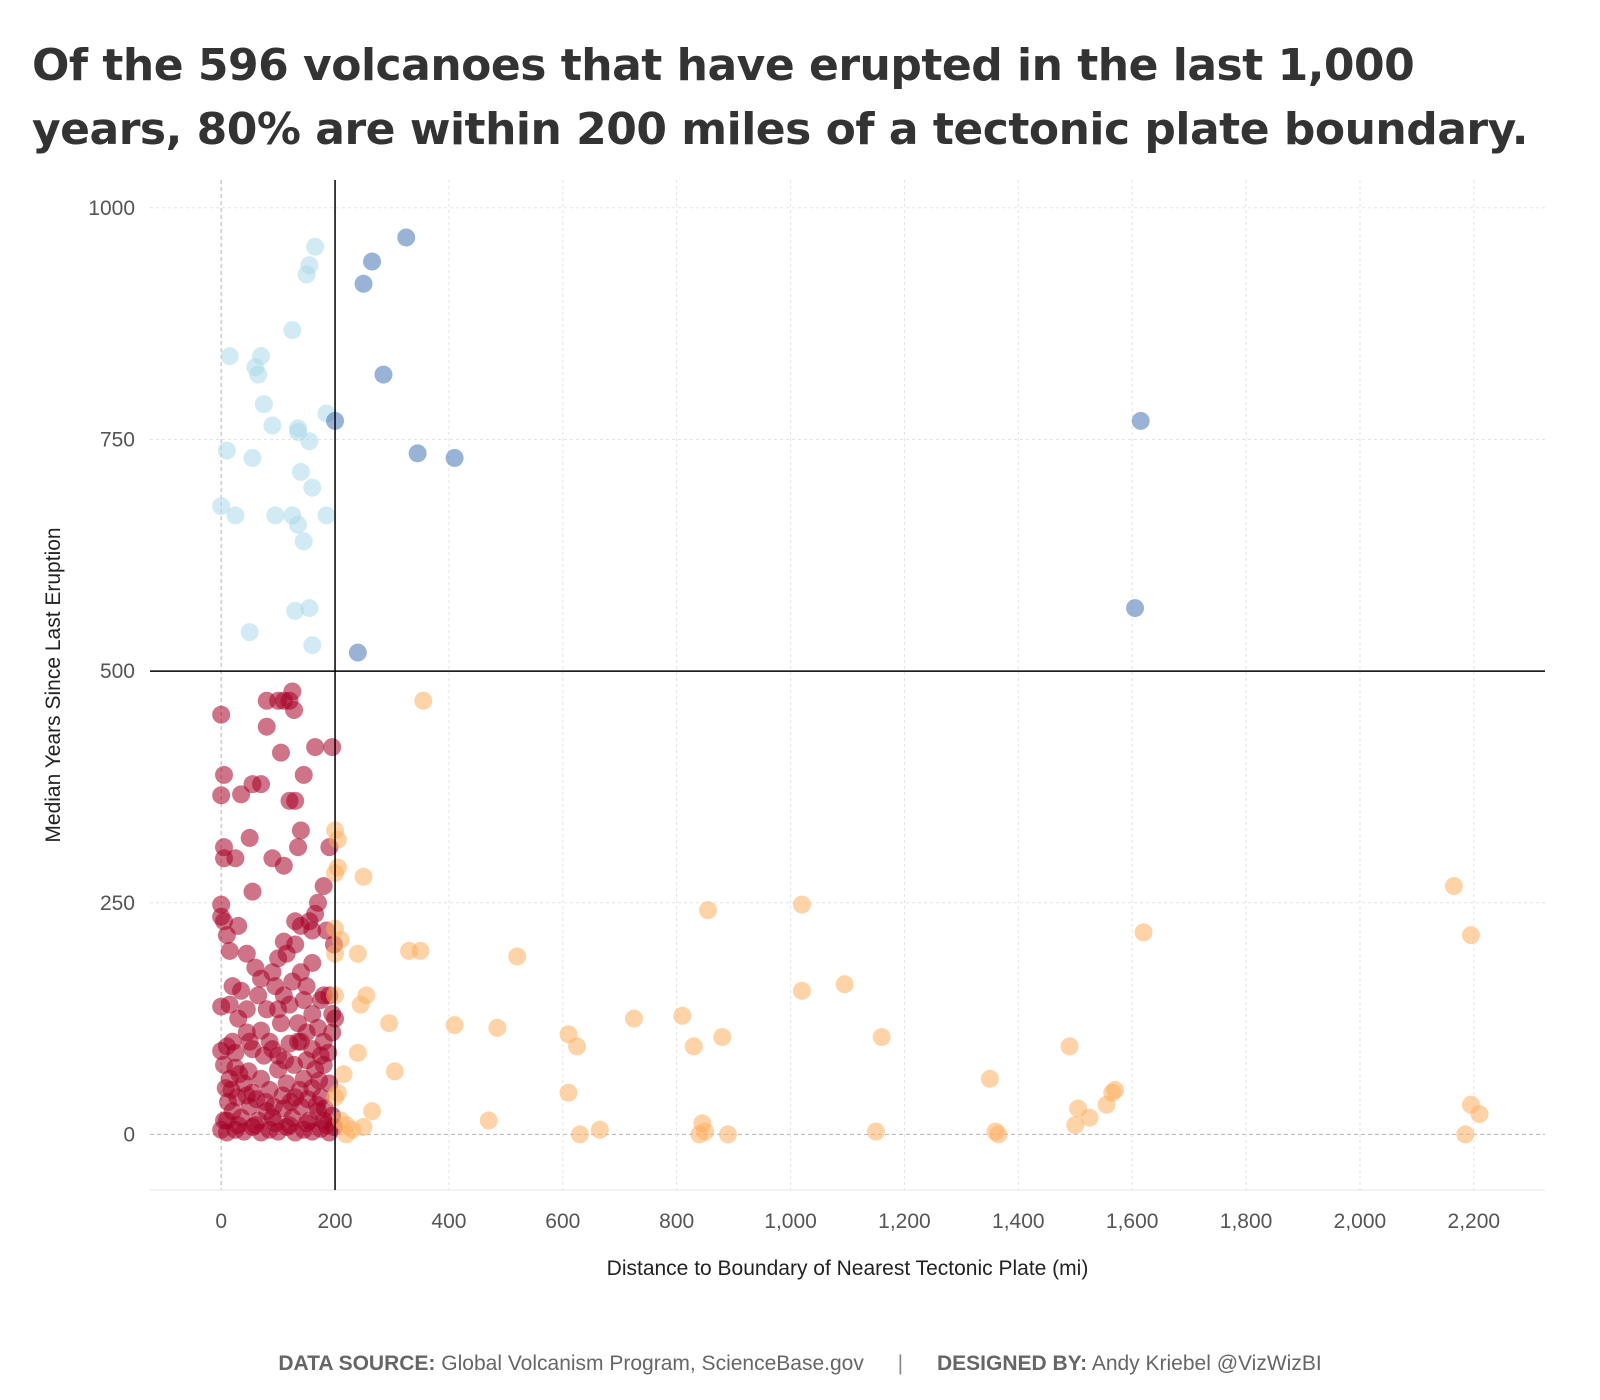 Image resolution: width=1600 pixels, height=1400 pixels. What do you see at coordinates (117, 903) in the screenshot?
I see `y-tick-label: 250` at bounding box center [117, 903].